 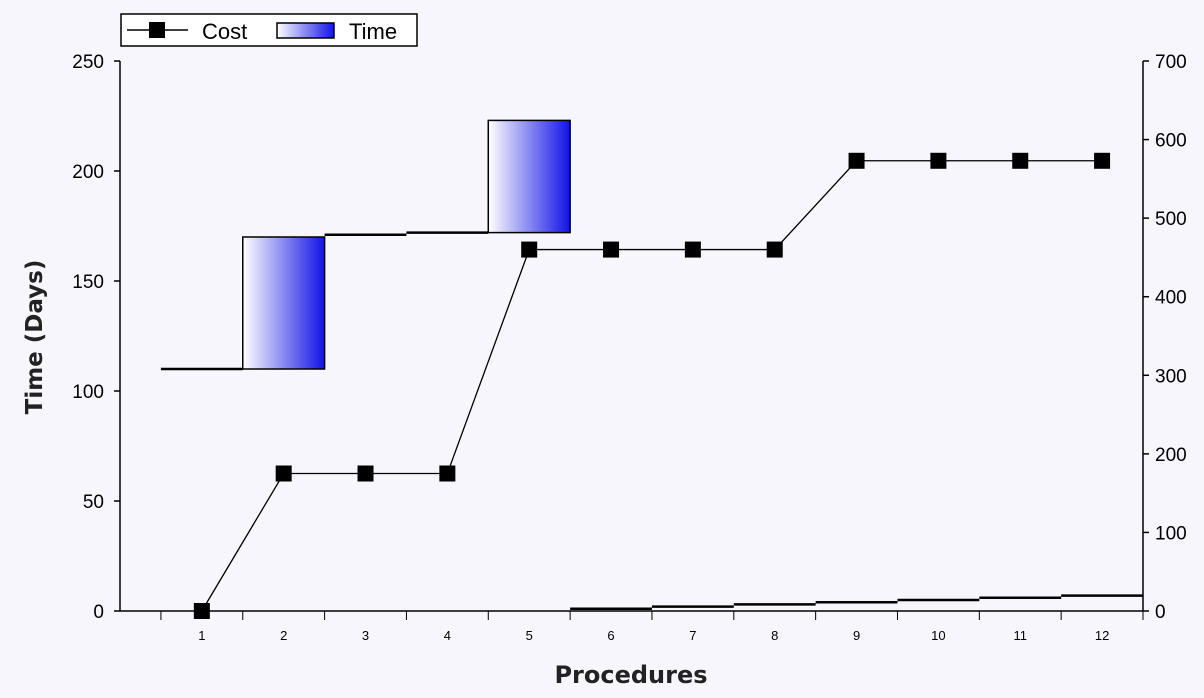 I want to click on x-tick-label: 1, so click(x=201, y=635).